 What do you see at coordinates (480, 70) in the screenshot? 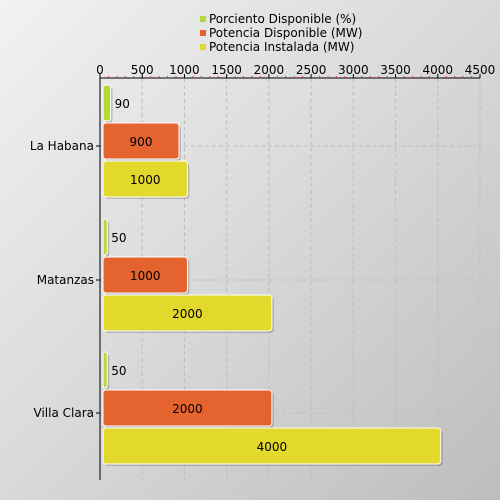
I see `x-tick-label: 4500` at bounding box center [480, 70].